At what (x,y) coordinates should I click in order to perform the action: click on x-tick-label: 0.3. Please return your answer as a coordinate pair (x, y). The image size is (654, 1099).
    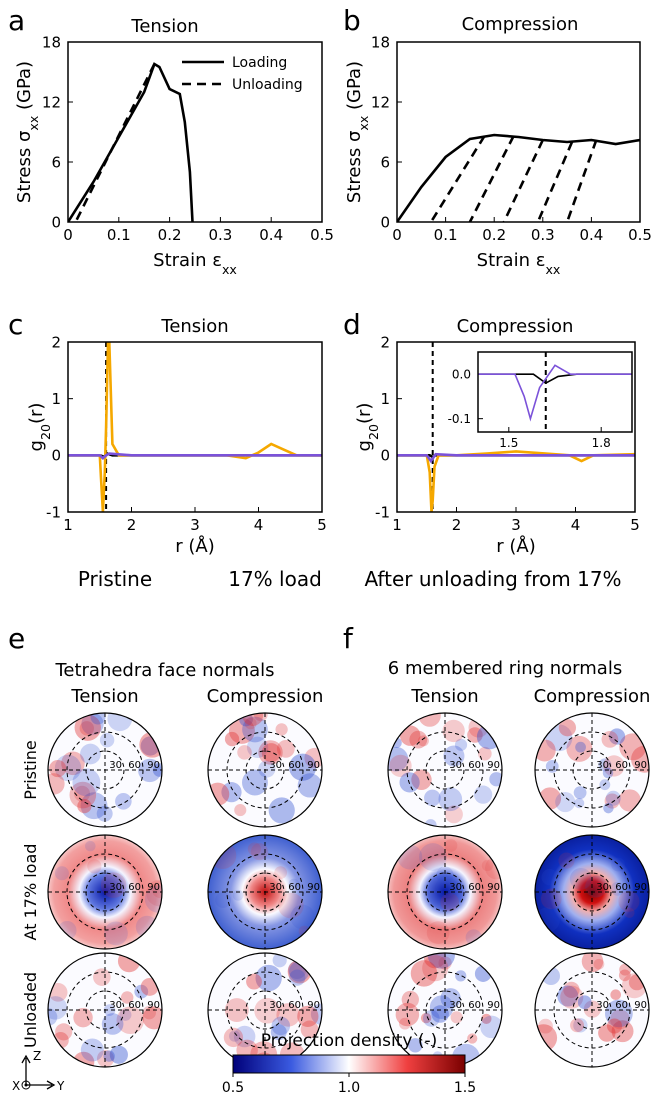
    Looking at the image, I should click on (543, 235).